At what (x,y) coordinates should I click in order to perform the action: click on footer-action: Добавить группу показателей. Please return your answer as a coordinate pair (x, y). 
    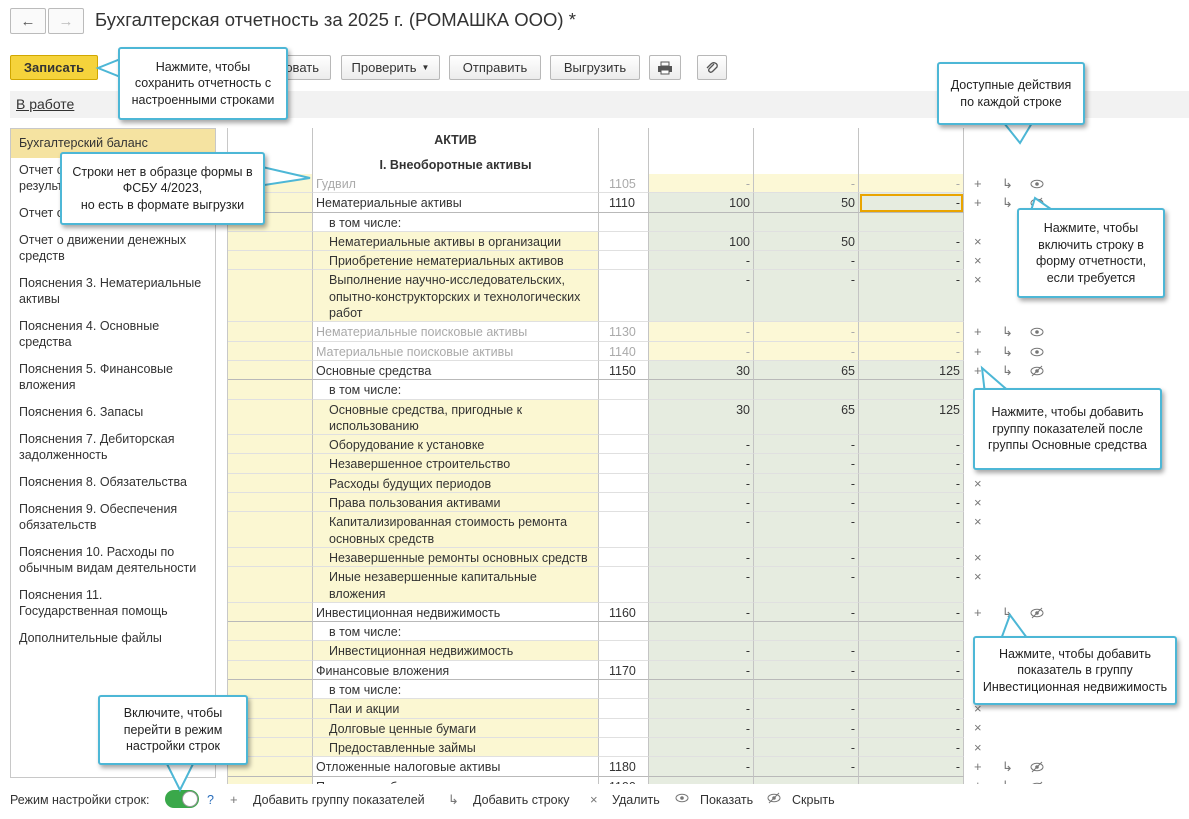
    Looking at the image, I should click on (339, 800).